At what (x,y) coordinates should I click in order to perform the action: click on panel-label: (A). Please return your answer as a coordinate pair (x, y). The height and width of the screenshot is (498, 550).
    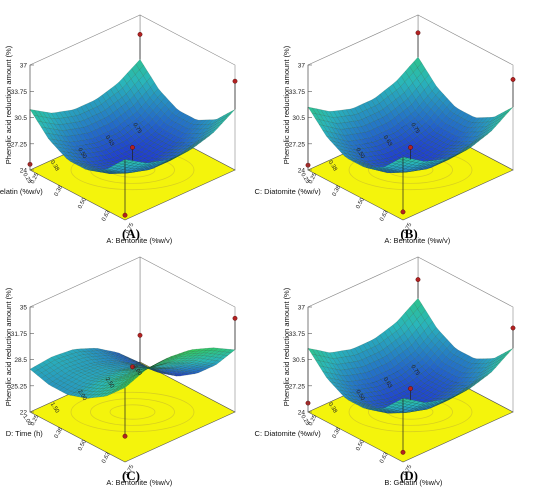
    Looking at the image, I should click on (131, 233).